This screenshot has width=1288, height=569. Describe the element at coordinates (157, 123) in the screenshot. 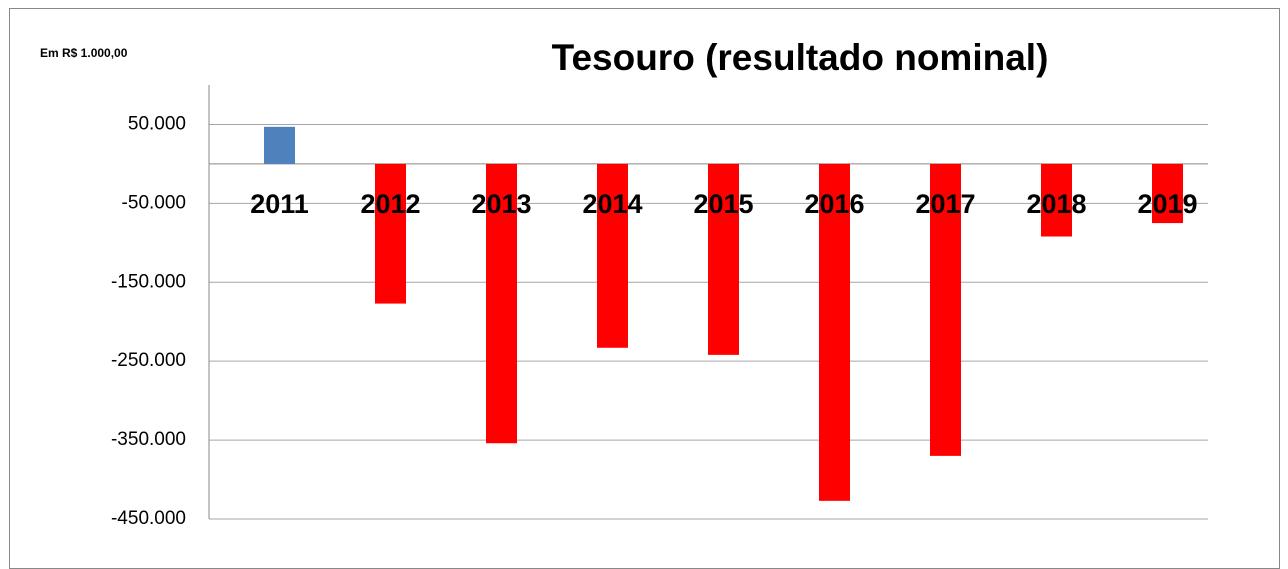

I see `y-tick-label: 50.000` at that location.